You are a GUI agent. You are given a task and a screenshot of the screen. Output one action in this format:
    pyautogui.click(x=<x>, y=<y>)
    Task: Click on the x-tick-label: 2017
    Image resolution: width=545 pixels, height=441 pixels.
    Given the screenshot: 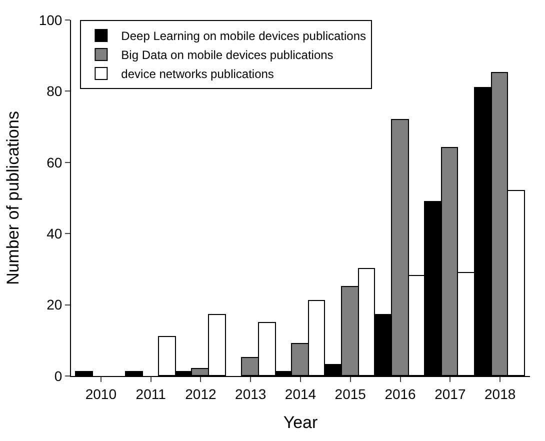 What is the action you would take?
    pyautogui.click(x=450, y=394)
    